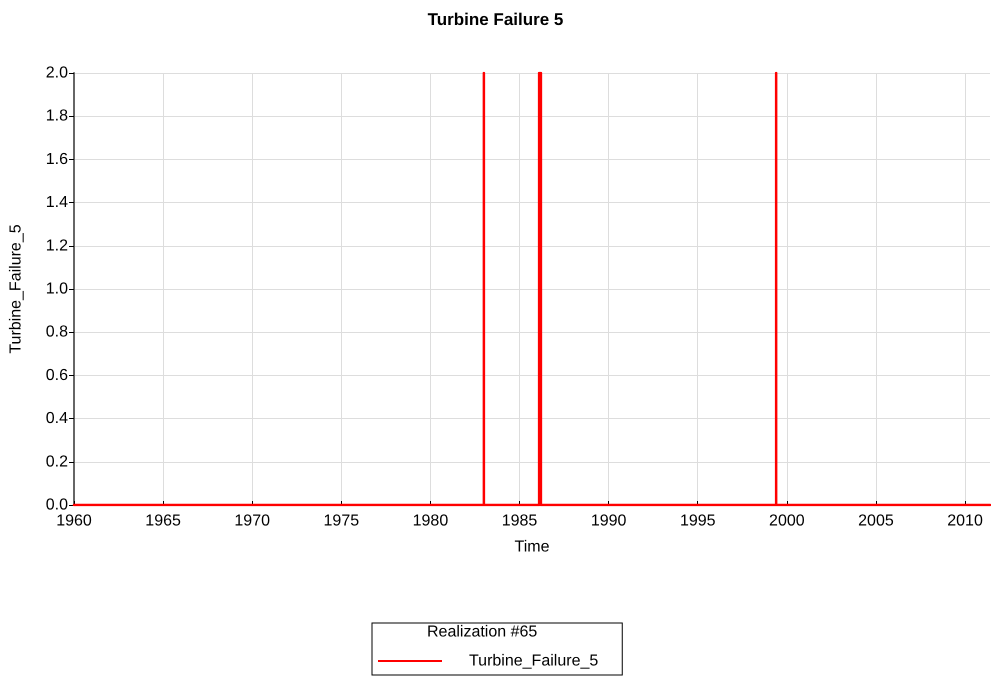 This screenshot has height=676, width=991. Describe the element at coordinates (787, 521) in the screenshot. I see `x-tick-label: 2000` at that location.